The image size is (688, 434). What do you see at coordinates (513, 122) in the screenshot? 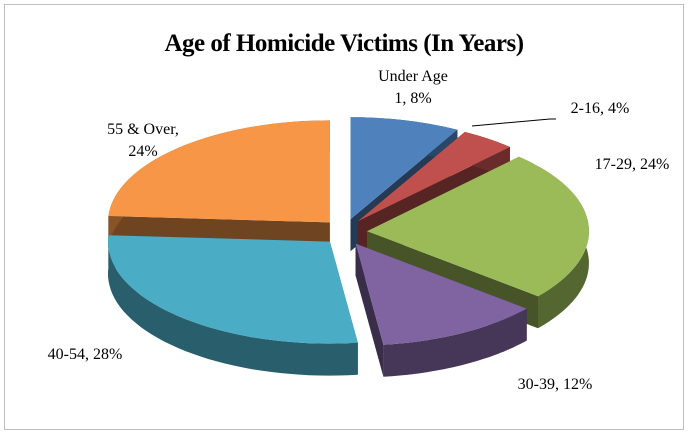
I see `leader-line` at bounding box center [513, 122].